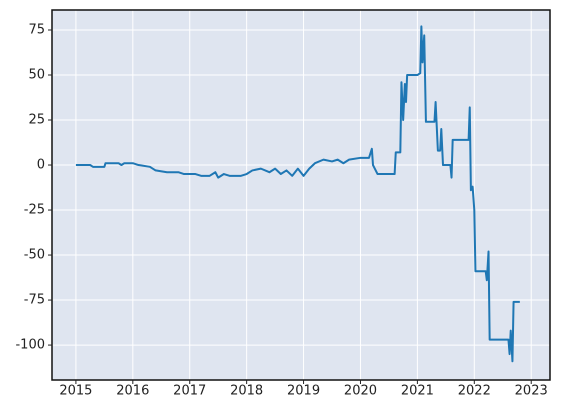 This screenshot has width=564, height=409. Describe the element at coordinates (474, 391) in the screenshot. I see `x-tick-label: 2022` at that location.